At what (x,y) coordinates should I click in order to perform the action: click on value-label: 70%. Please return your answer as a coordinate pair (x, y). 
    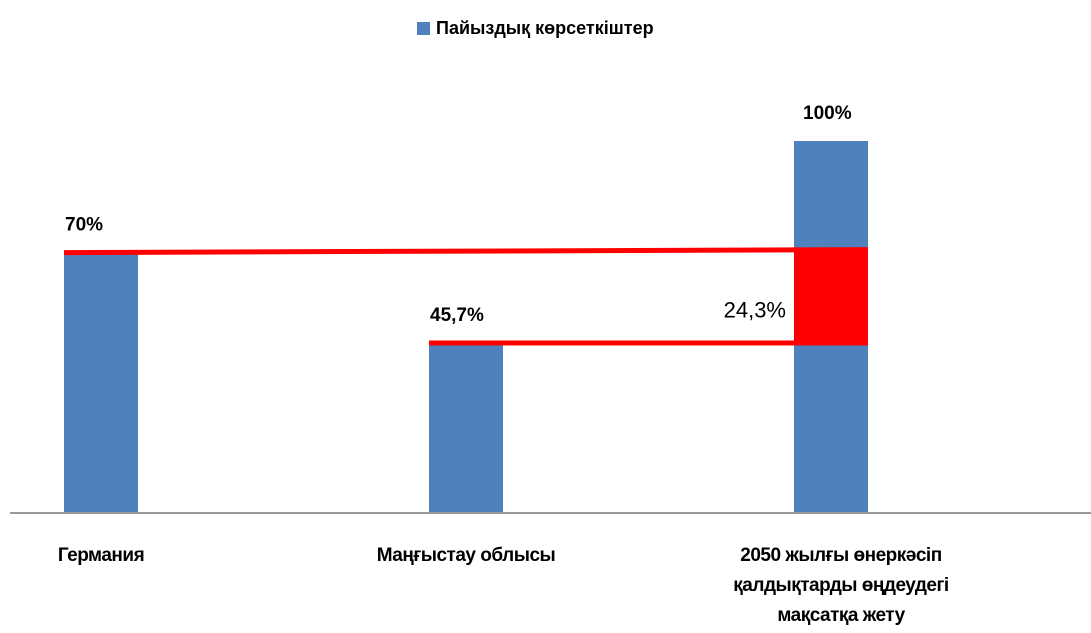
    Looking at the image, I should click on (84, 225).